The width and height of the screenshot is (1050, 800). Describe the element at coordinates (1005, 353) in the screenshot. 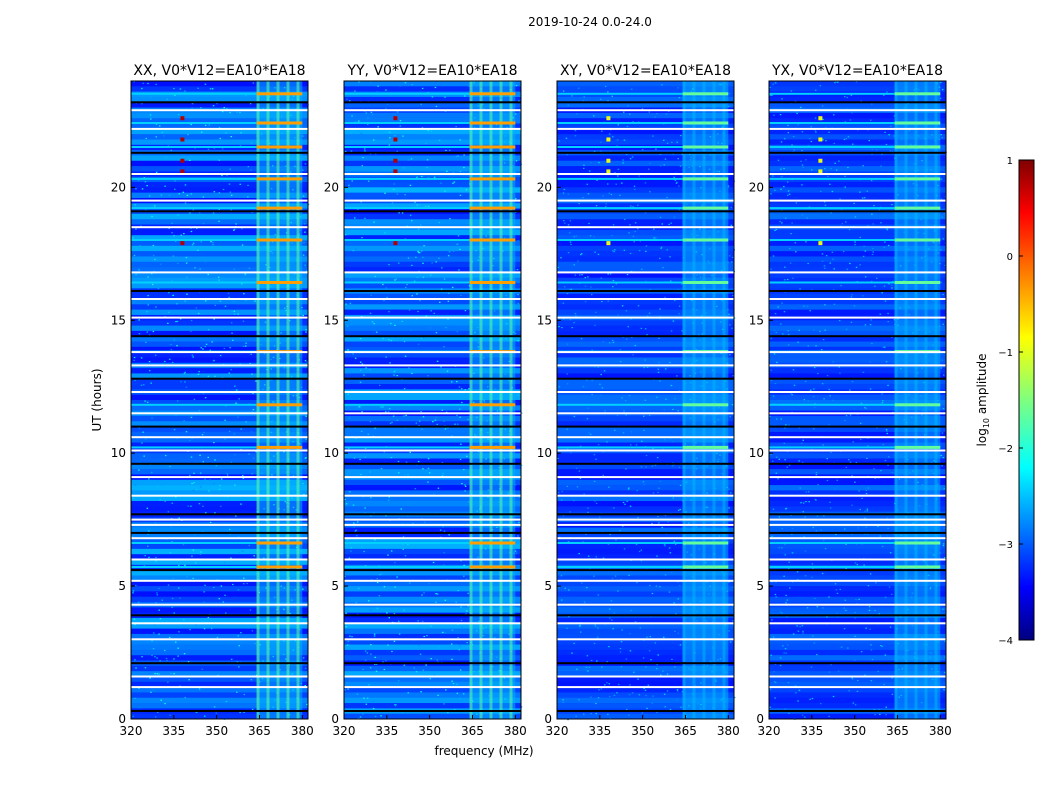

I see `colorbar-tick-label: −1` at that location.